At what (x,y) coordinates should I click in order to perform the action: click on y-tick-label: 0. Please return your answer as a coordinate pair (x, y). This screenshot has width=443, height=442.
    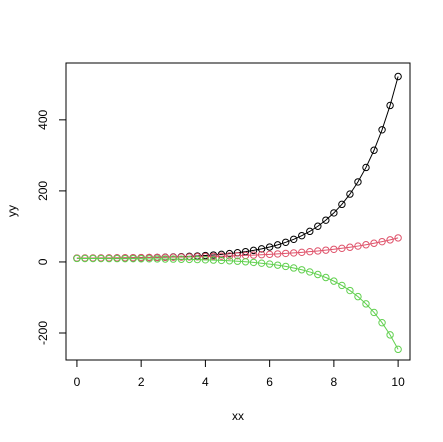
    Looking at the image, I should click on (43, 261).